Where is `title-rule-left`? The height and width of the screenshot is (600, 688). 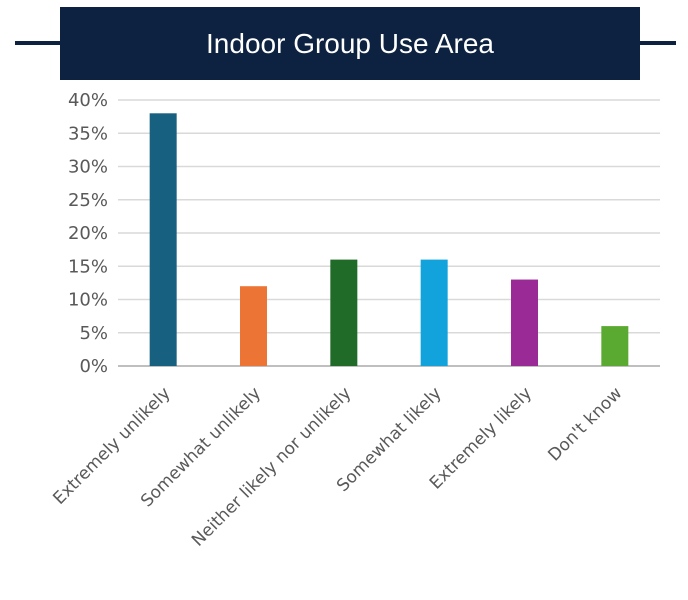 title-rule-left is located at coordinates (40, 43).